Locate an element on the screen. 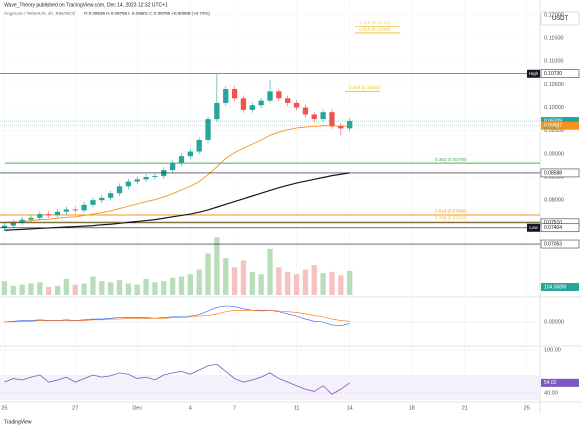 The height and width of the screenshot is (429, 582). rsi-band is located at coordinates (270, 387).